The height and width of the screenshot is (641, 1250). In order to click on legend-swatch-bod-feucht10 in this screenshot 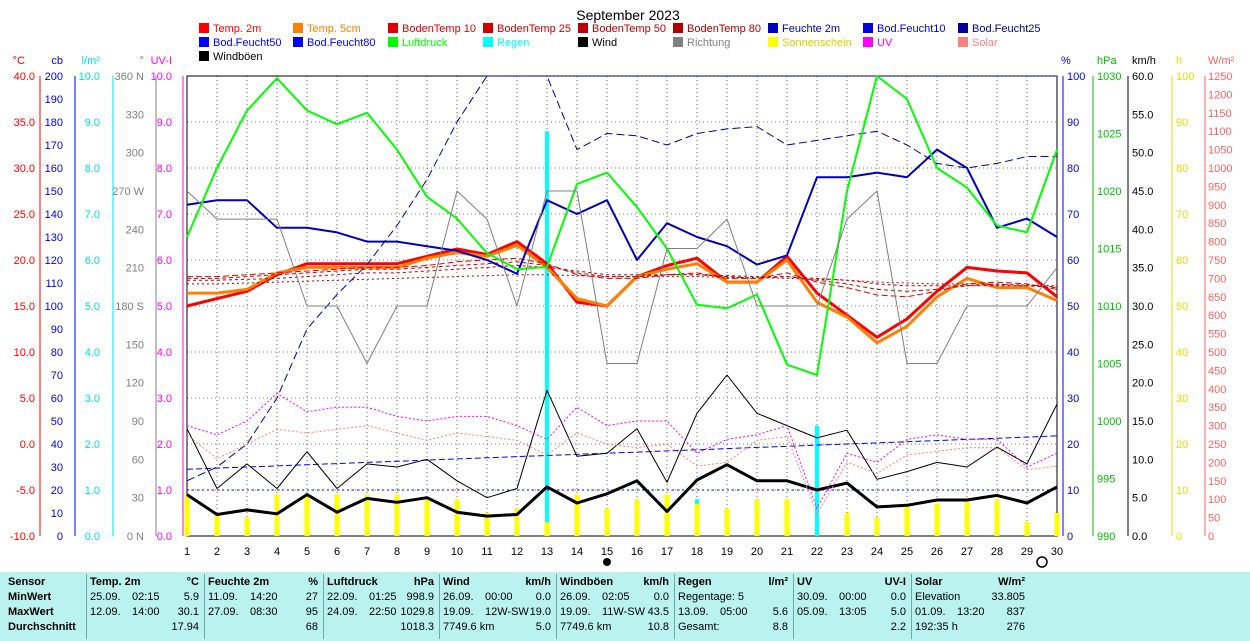, I will do `click(868, 28)`.